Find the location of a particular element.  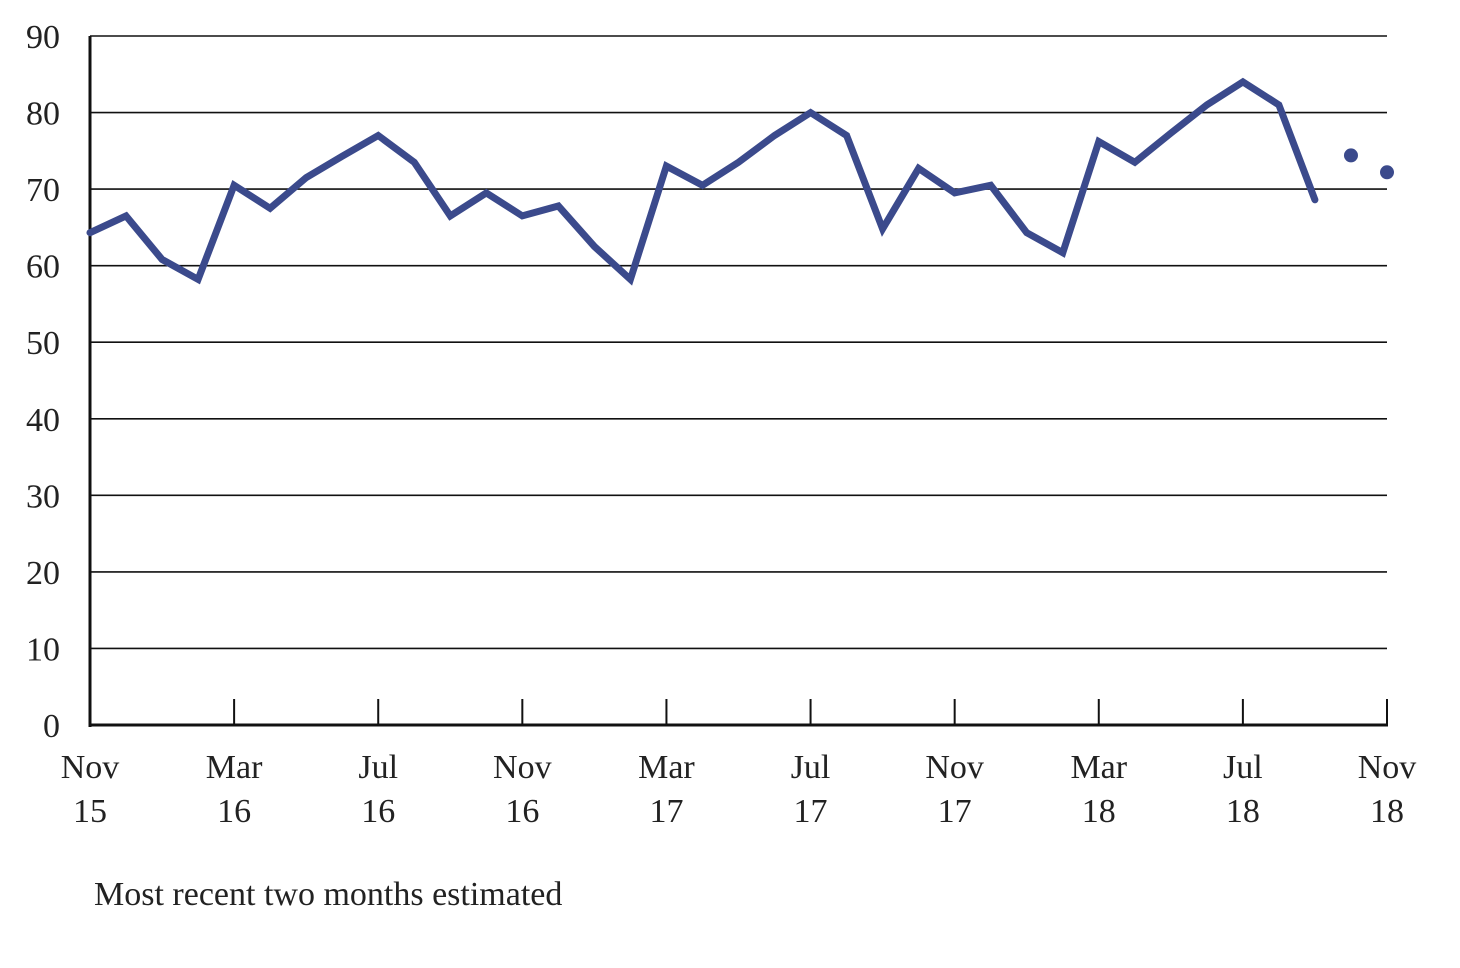

y-tick-label: 60 is located at coordinates (43, 267).